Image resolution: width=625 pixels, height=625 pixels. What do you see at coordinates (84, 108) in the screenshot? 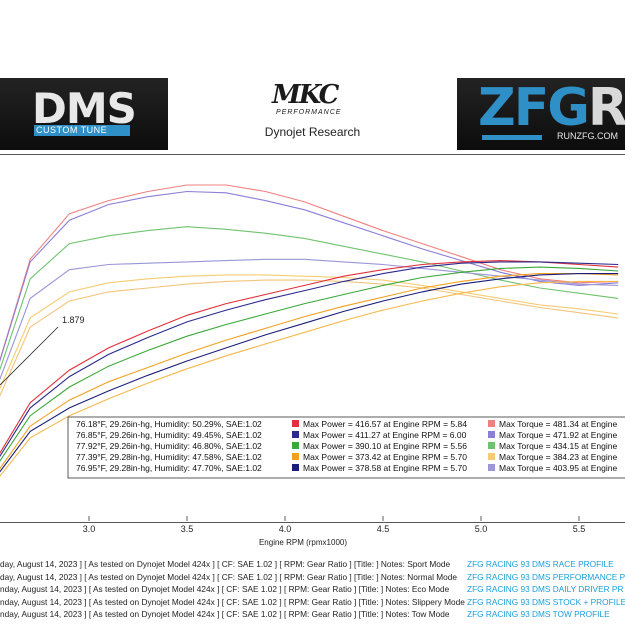
I see `dms-logo-word: DMS` at bounding box center [84, 108].